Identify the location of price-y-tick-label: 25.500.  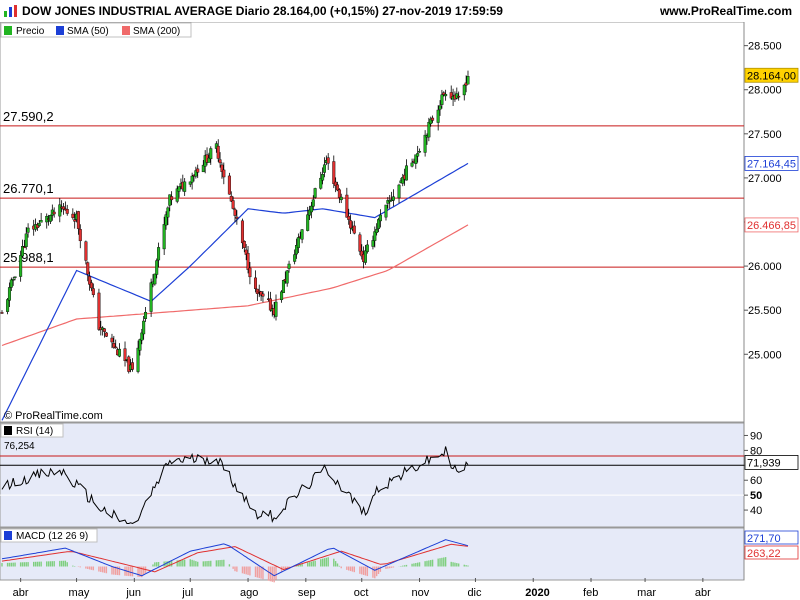
(765, 311).